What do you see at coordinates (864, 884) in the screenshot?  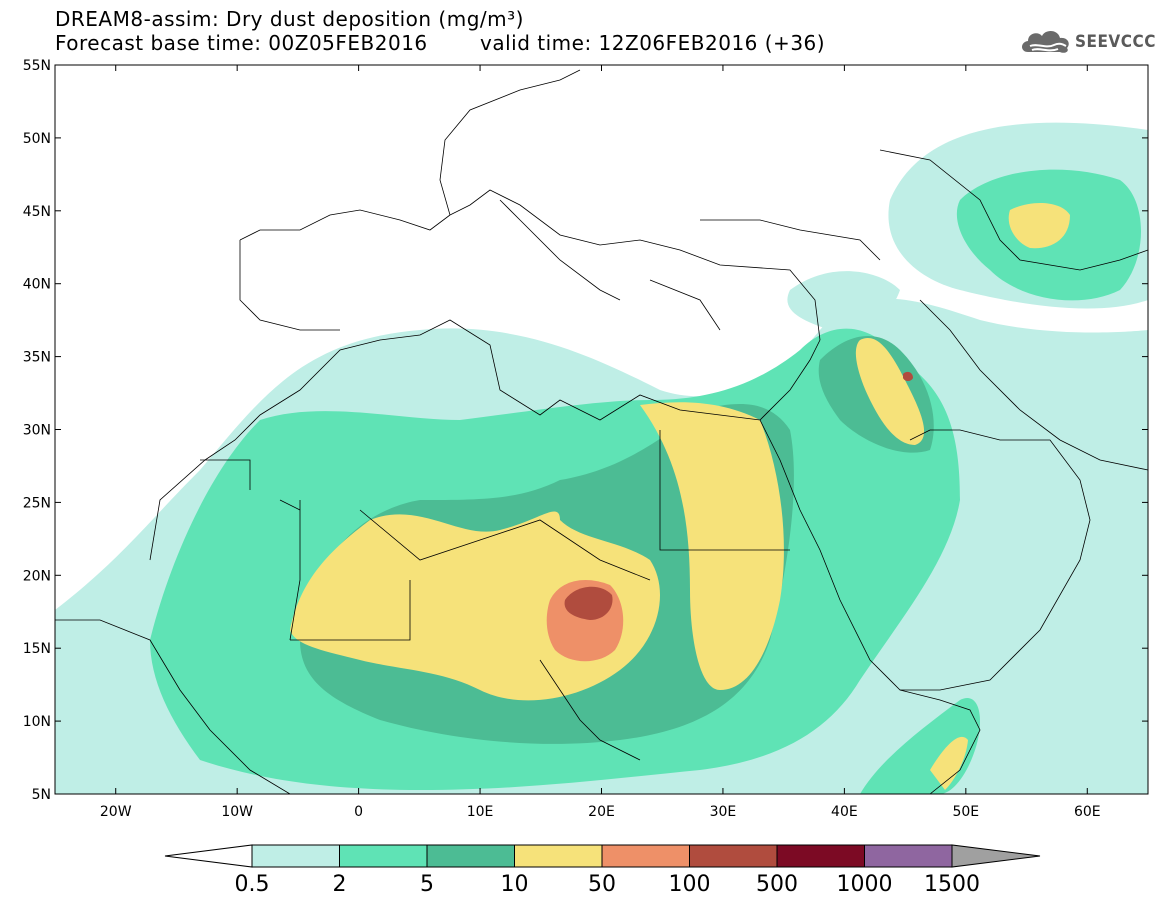 I see `colorbar-level-label: 1000` at bounding box center [864, 884].